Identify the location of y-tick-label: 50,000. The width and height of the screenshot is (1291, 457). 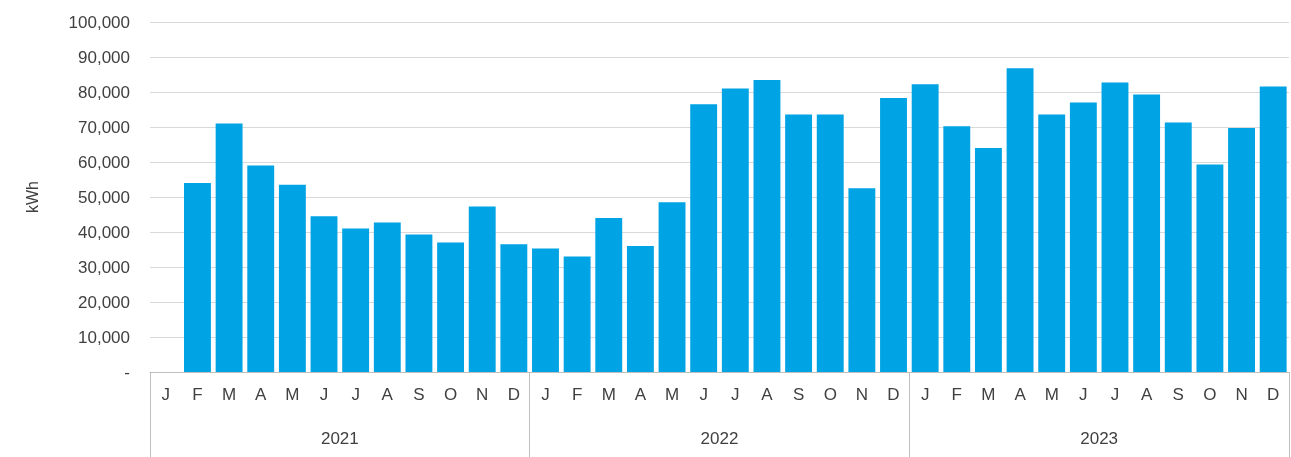
(104, 197).